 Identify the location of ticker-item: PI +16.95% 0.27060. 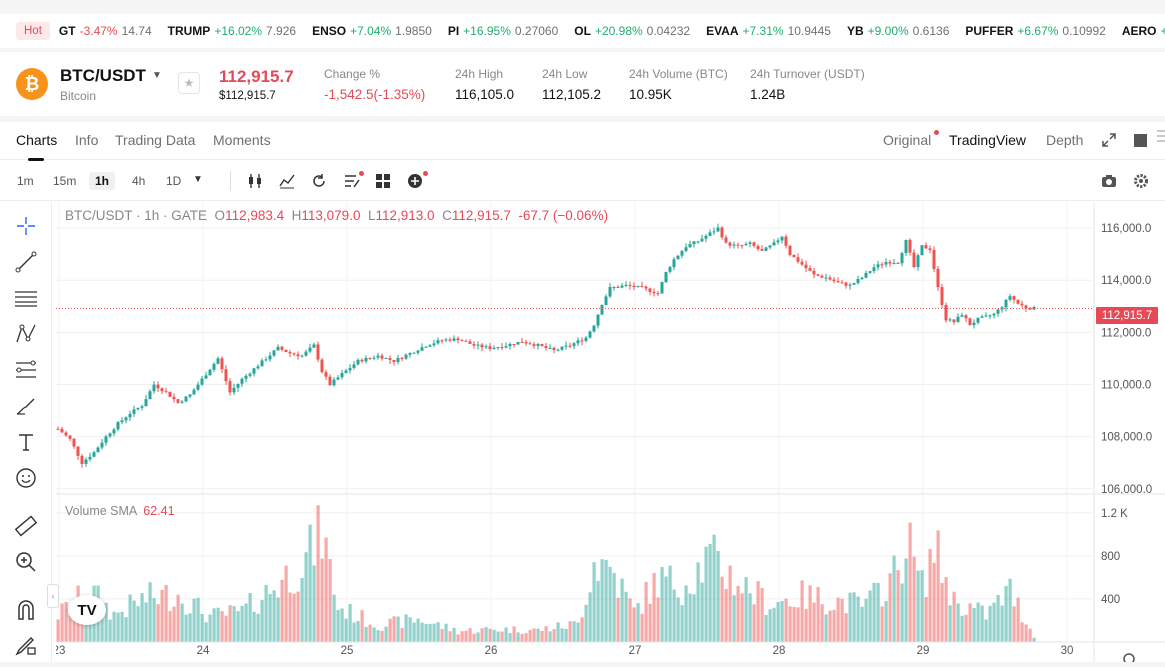
(503, 31).